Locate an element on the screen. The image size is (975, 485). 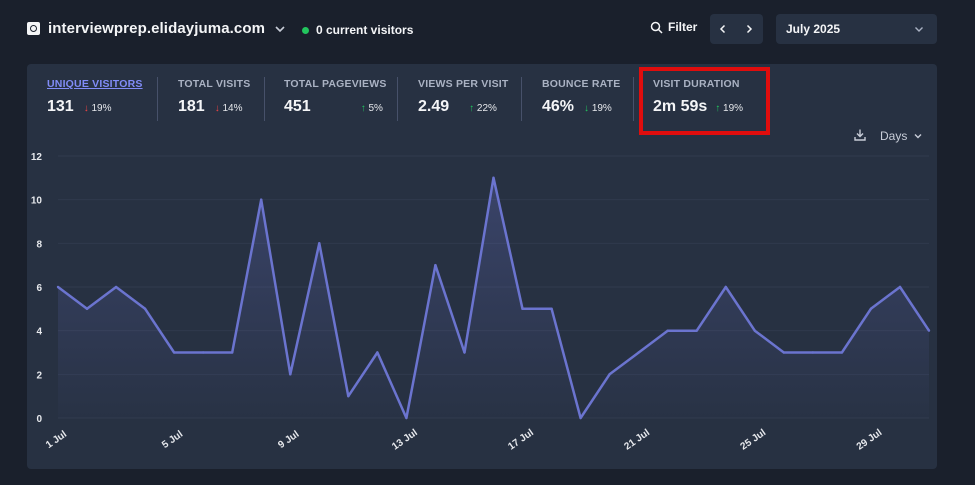
period-navigation is located at coordinates (736, 29).